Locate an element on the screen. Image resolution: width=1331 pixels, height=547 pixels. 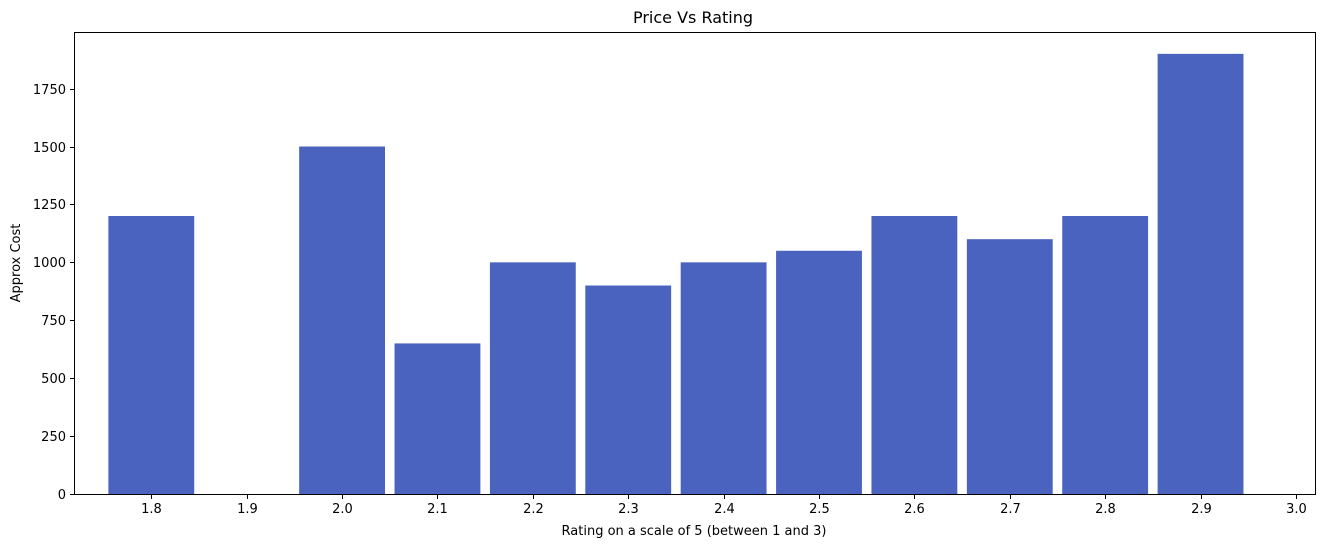
bar-2.5 is located at coordinates (819, 372).